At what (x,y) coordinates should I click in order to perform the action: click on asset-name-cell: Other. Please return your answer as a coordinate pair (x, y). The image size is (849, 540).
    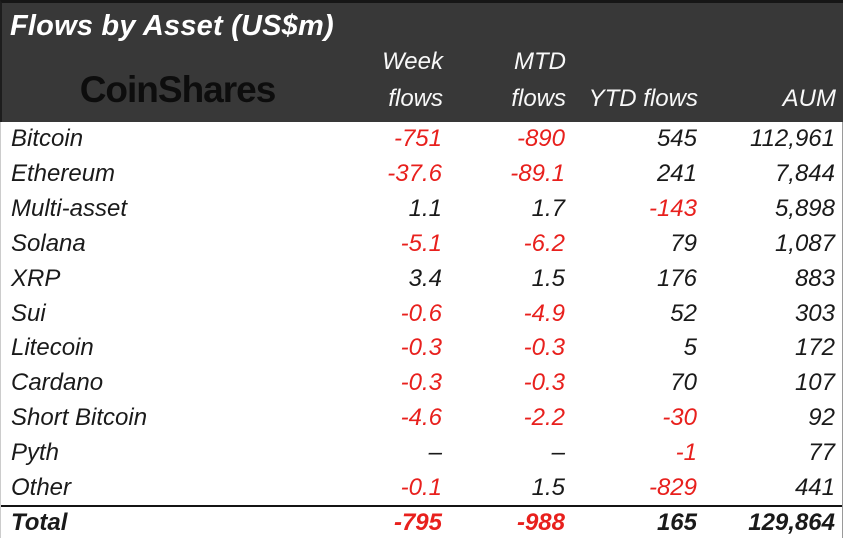
    Looking at the image, I should click on (41, 487).